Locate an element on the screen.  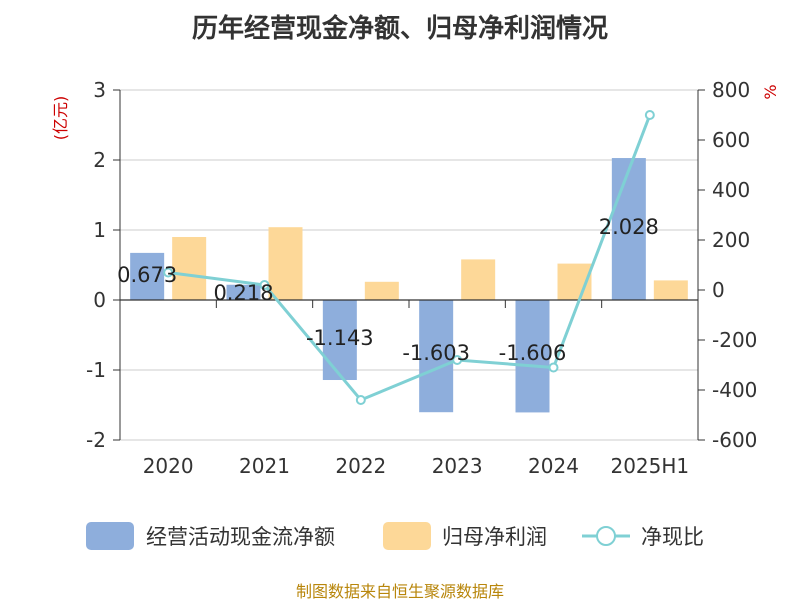
cash-flow-value-label: -1.603 is located at coordinates (436, 353).